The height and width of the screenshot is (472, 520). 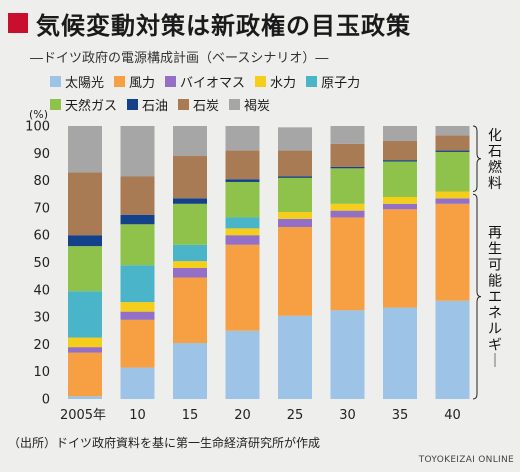 I want to click on legend-row-2: 天然ガス 石油 石炭 褐炭, so click(x=270, y=104).